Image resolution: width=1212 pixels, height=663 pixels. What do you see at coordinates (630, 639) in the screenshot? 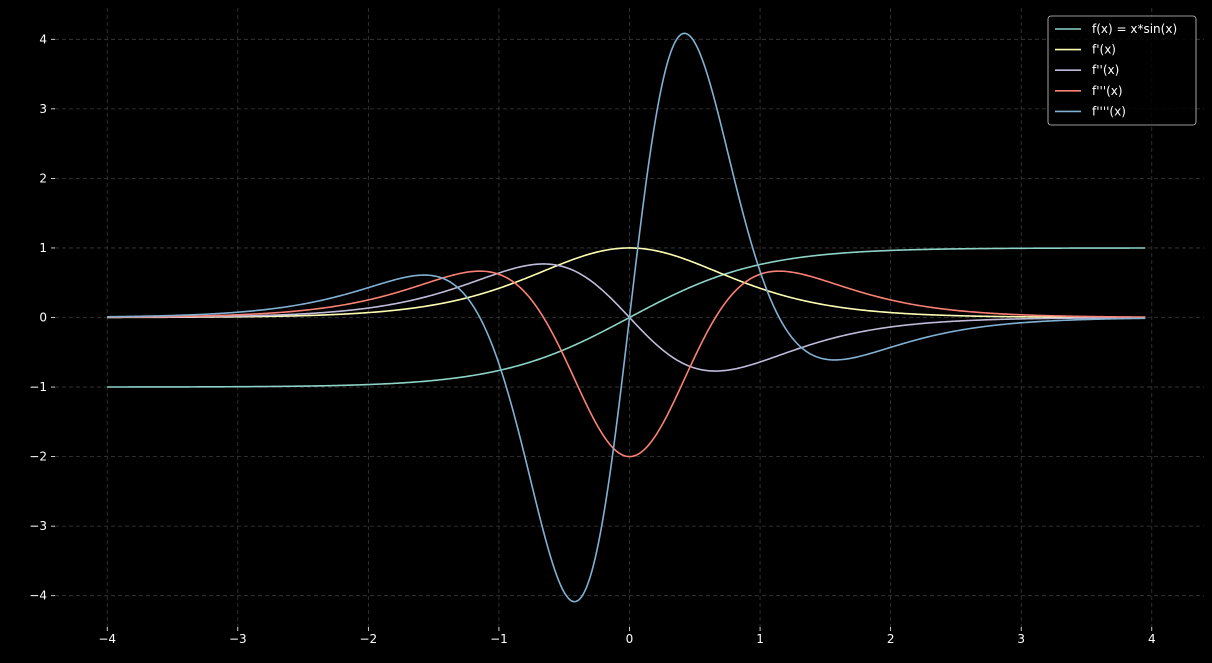
I see `x-tick-label: 0` at bounding box center [630, 639].